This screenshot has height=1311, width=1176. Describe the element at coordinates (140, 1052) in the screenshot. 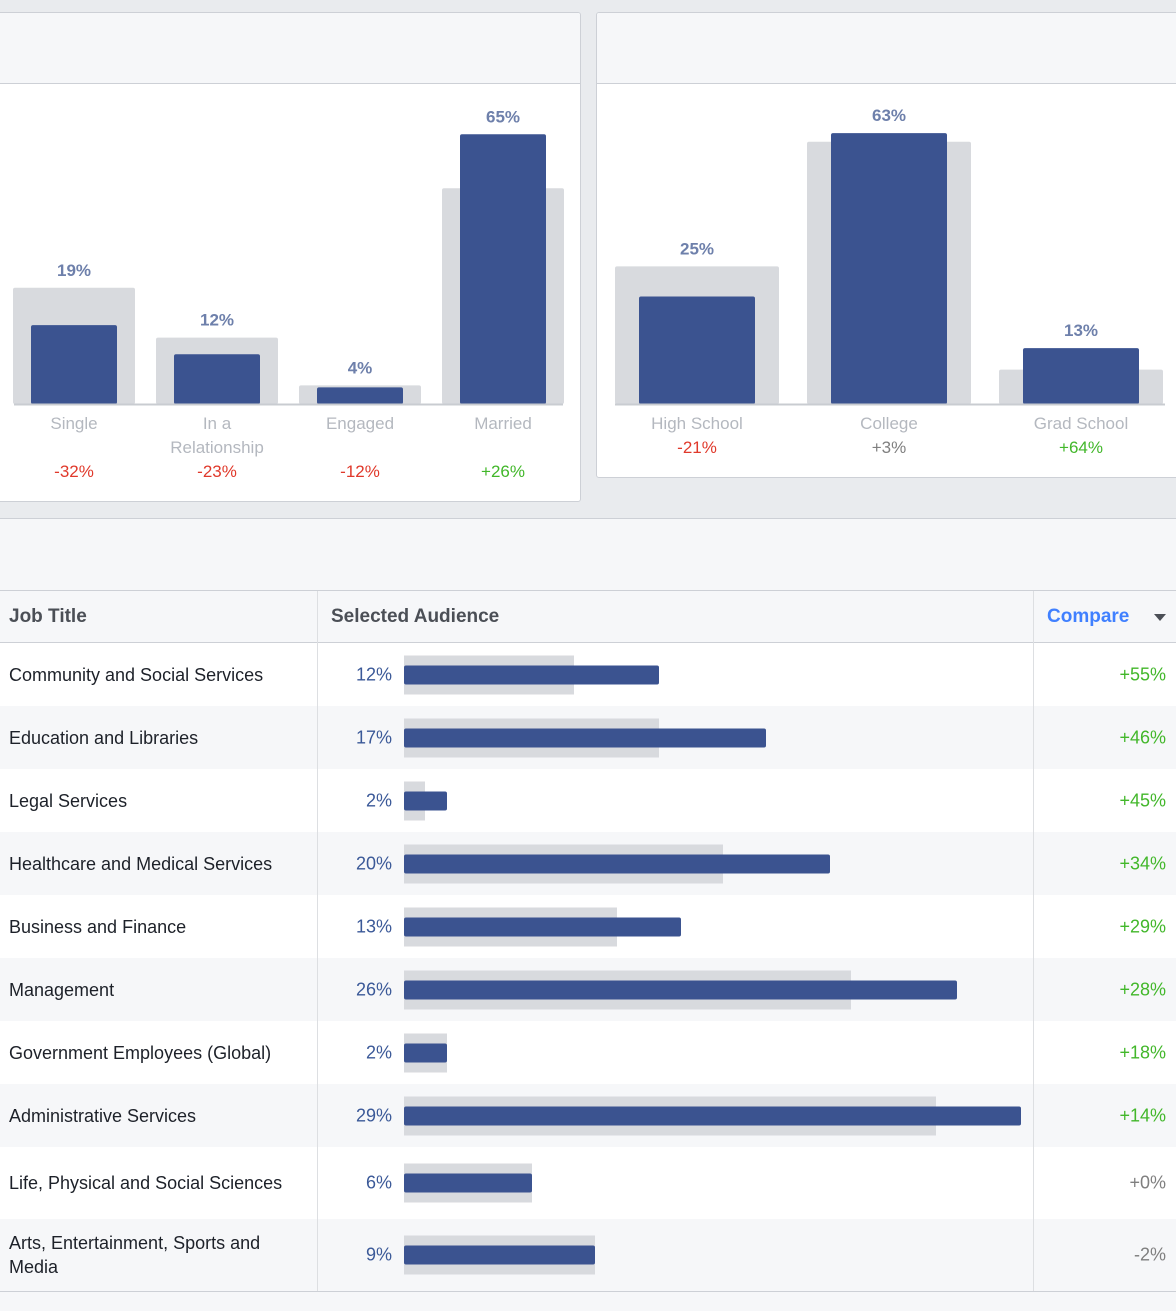

I see `job-title-cell: Government Employees (Global)` at that location.